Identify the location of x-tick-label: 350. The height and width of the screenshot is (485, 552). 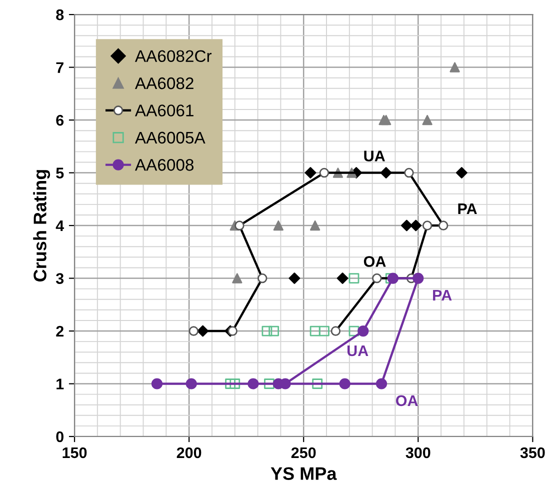
(532, 452).